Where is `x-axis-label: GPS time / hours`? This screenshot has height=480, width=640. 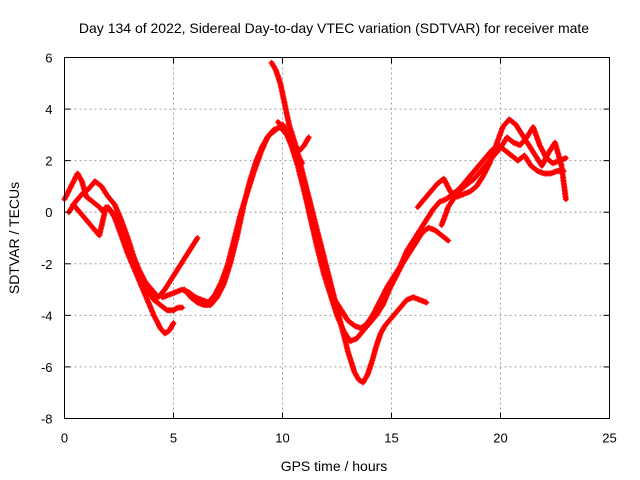
x-axis-label: GPS time / hours is located at coordinates (334, 466).